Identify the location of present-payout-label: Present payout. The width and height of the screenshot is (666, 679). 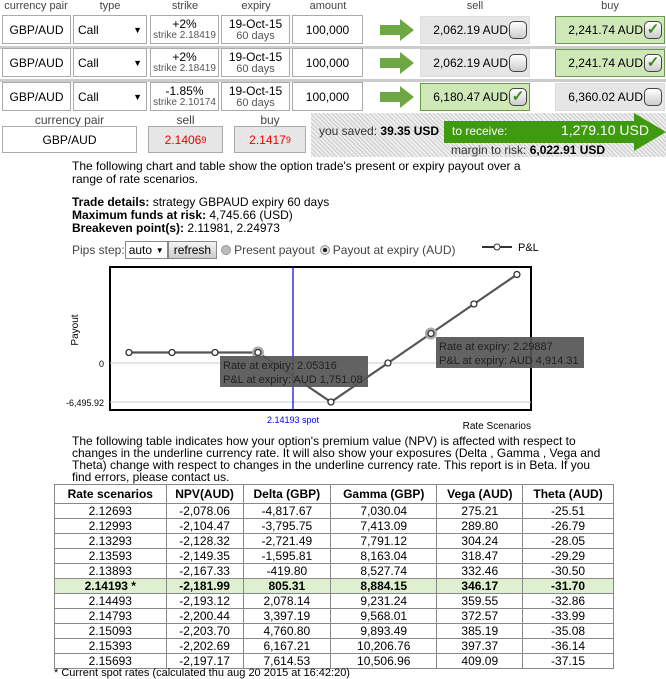
(274, 250).